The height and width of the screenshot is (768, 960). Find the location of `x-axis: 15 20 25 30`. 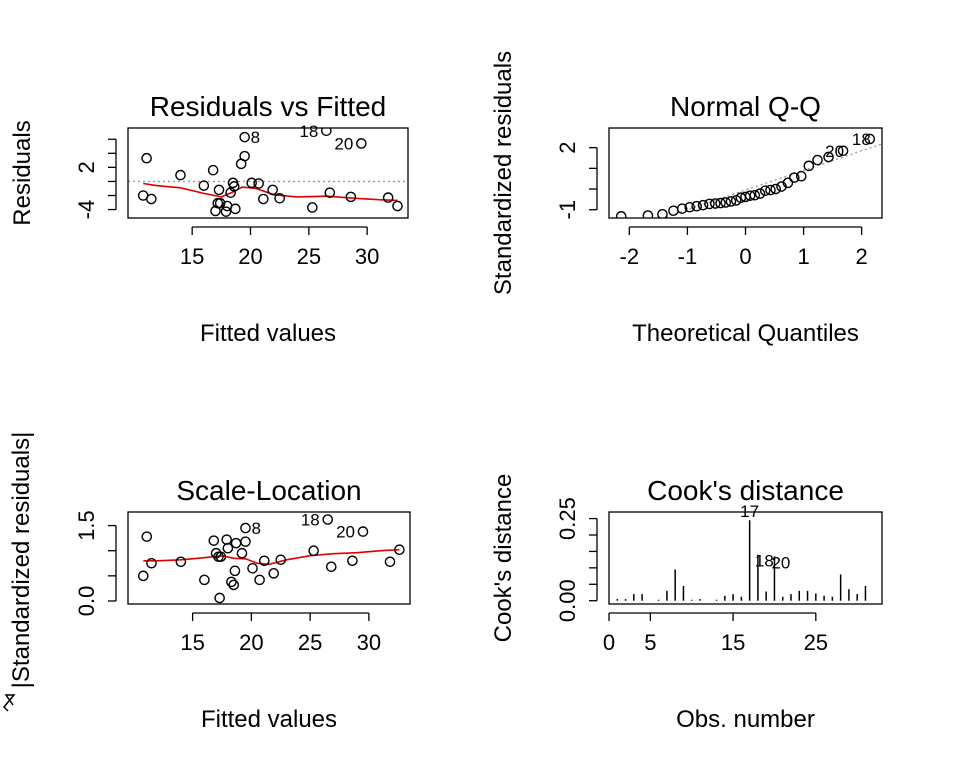

x-axis: 15 20 25 30 is located at coordinates (280, 633).